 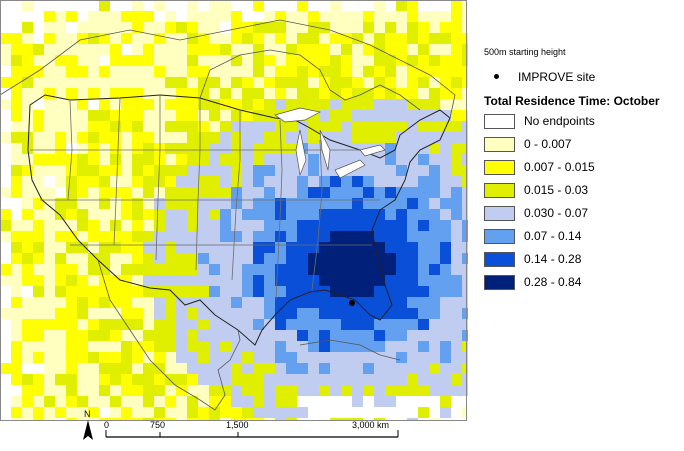 I want to click on scale-tick-1500: 1,500, so click(x=237, y=425).